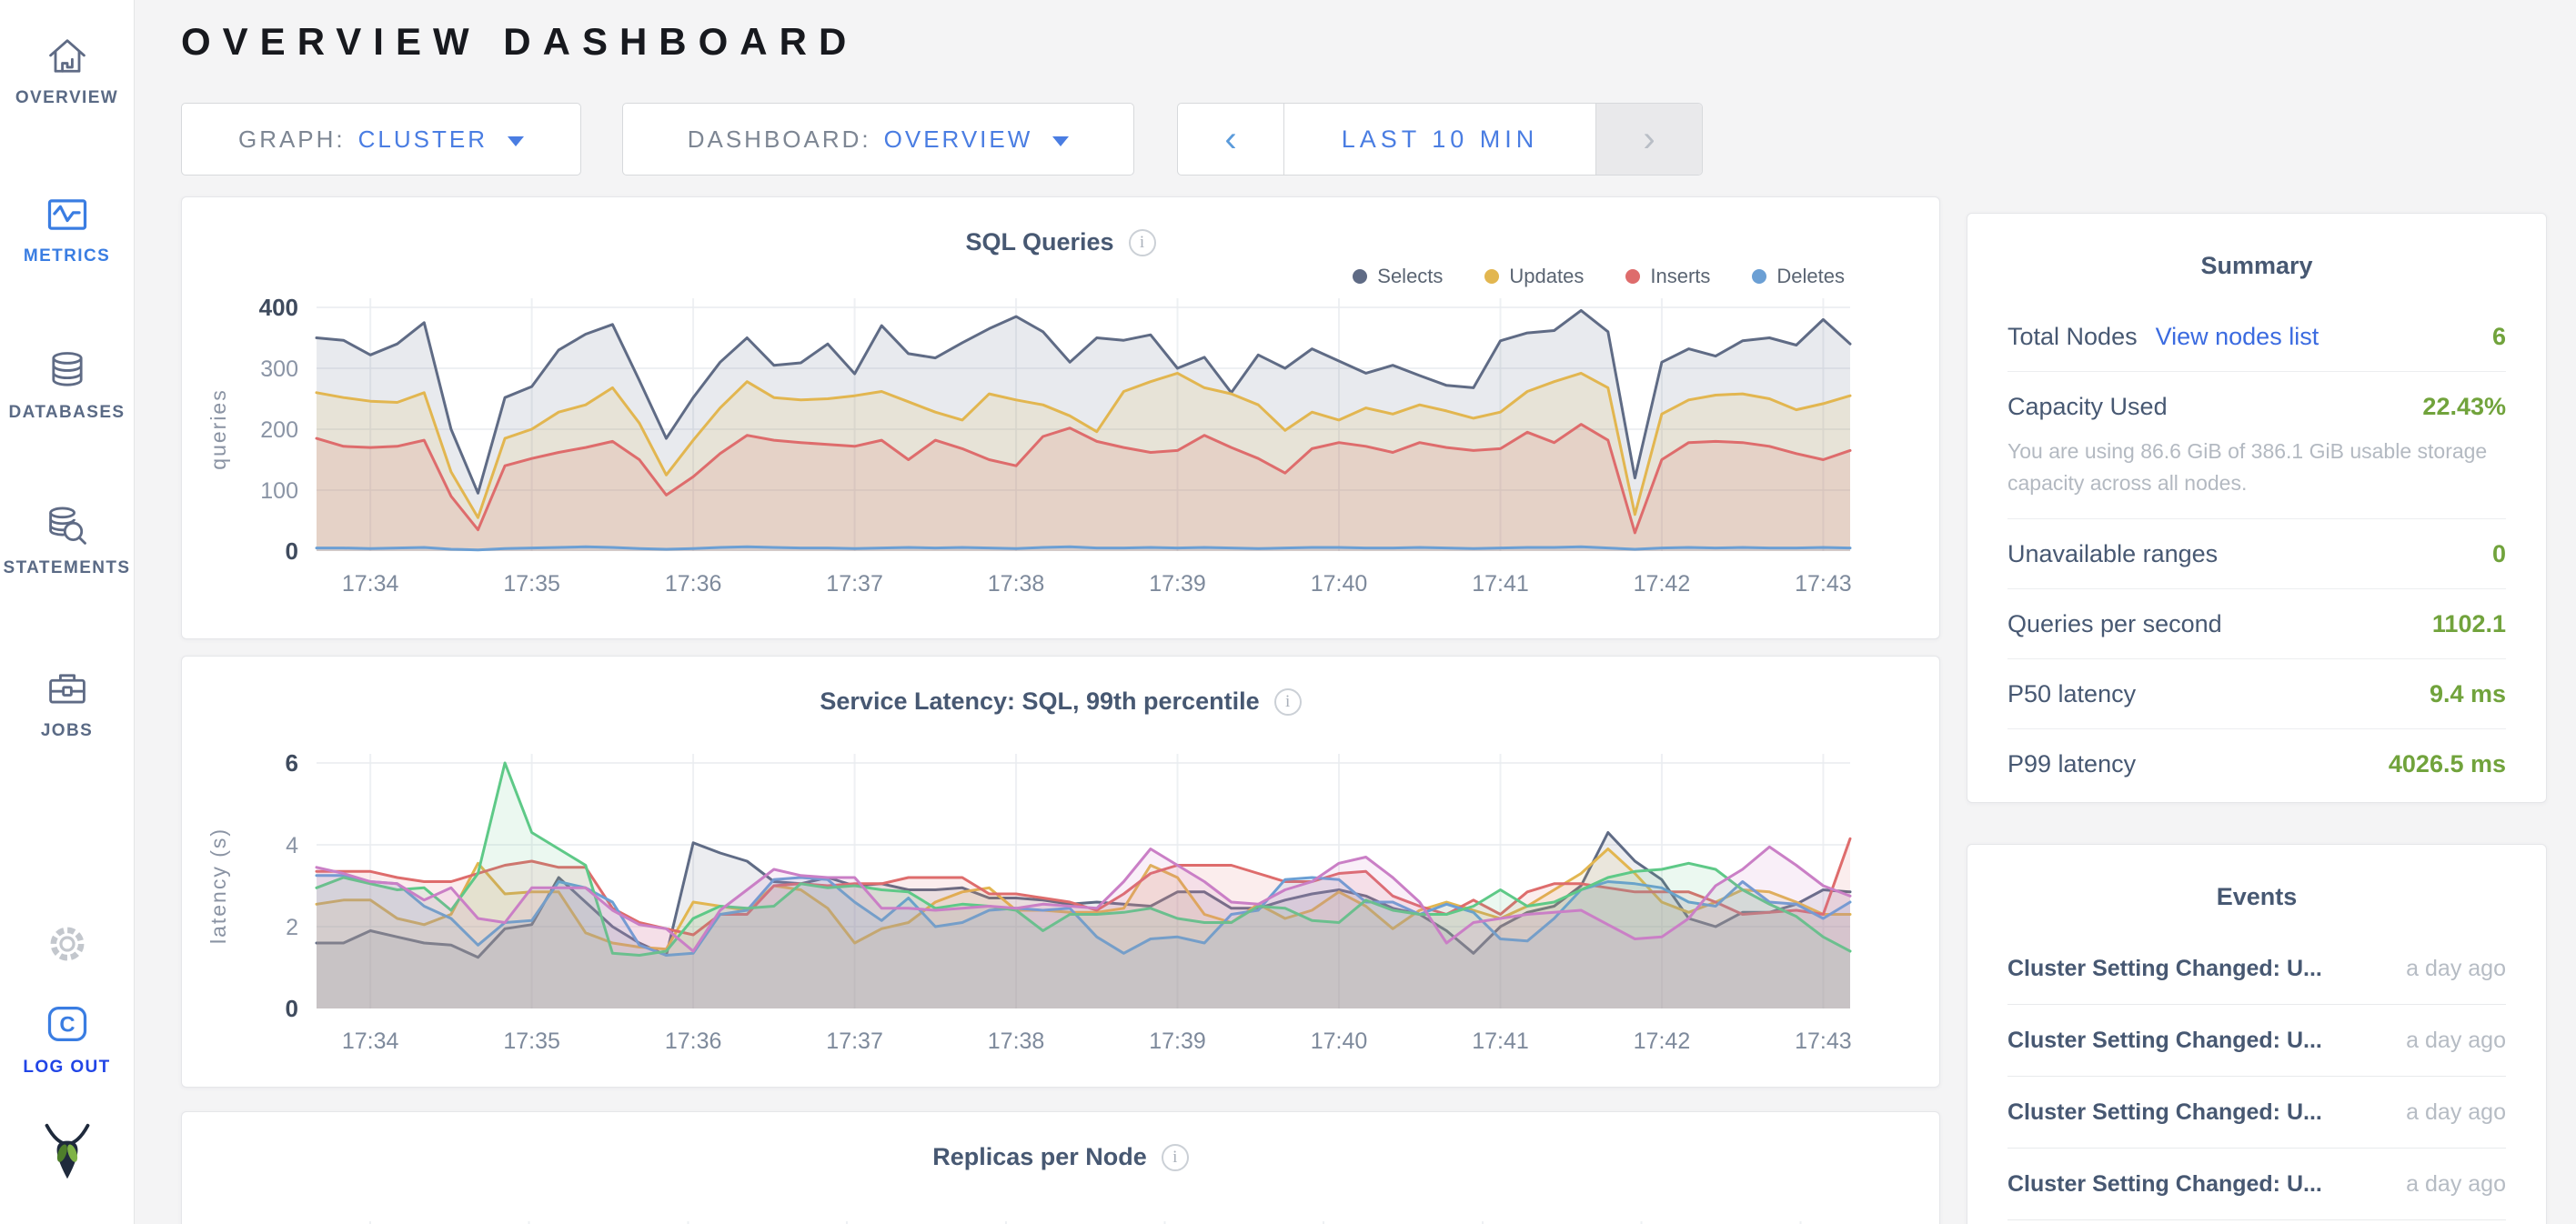  I want to click on summary-row-total-nodes: Total Nodes View nodes list 6, so click(2256, 337).